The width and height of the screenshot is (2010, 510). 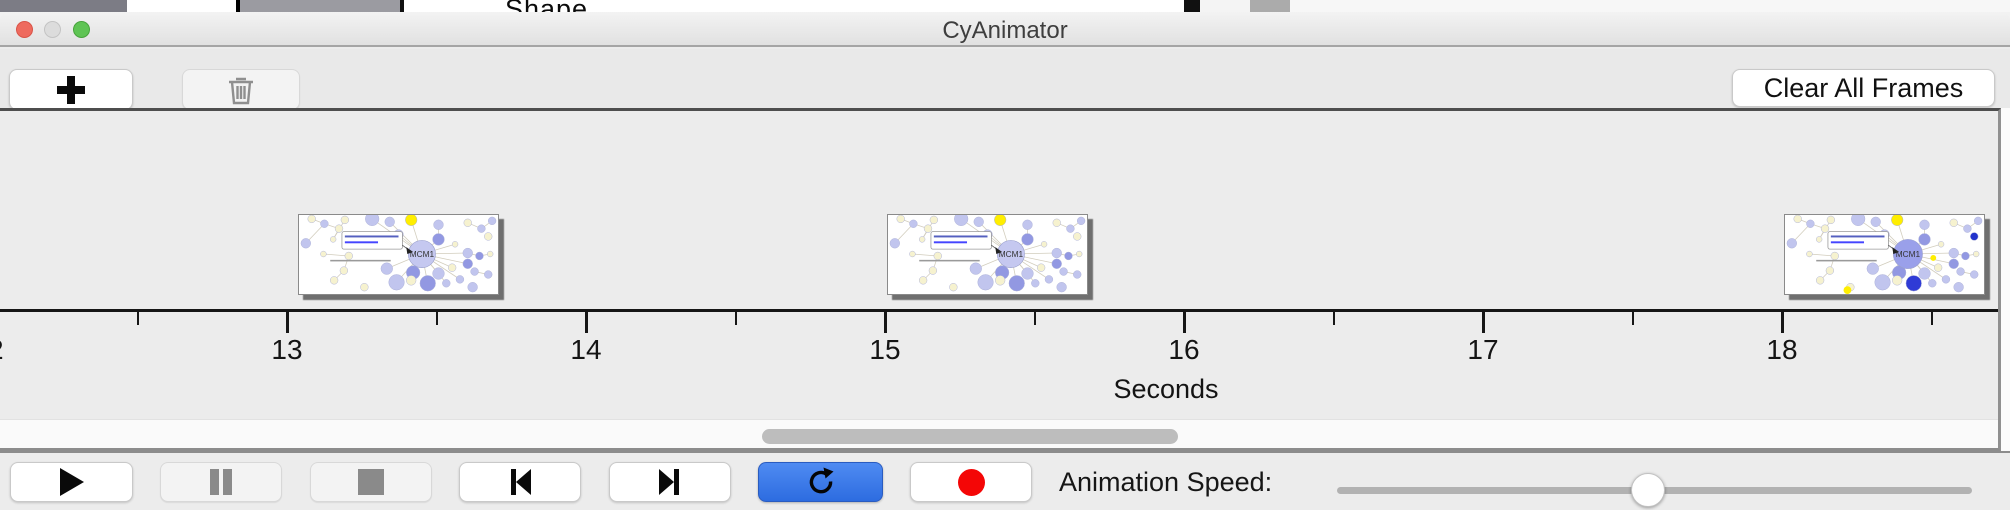 I want to click on pause-icon, so click(x=221, y=482).